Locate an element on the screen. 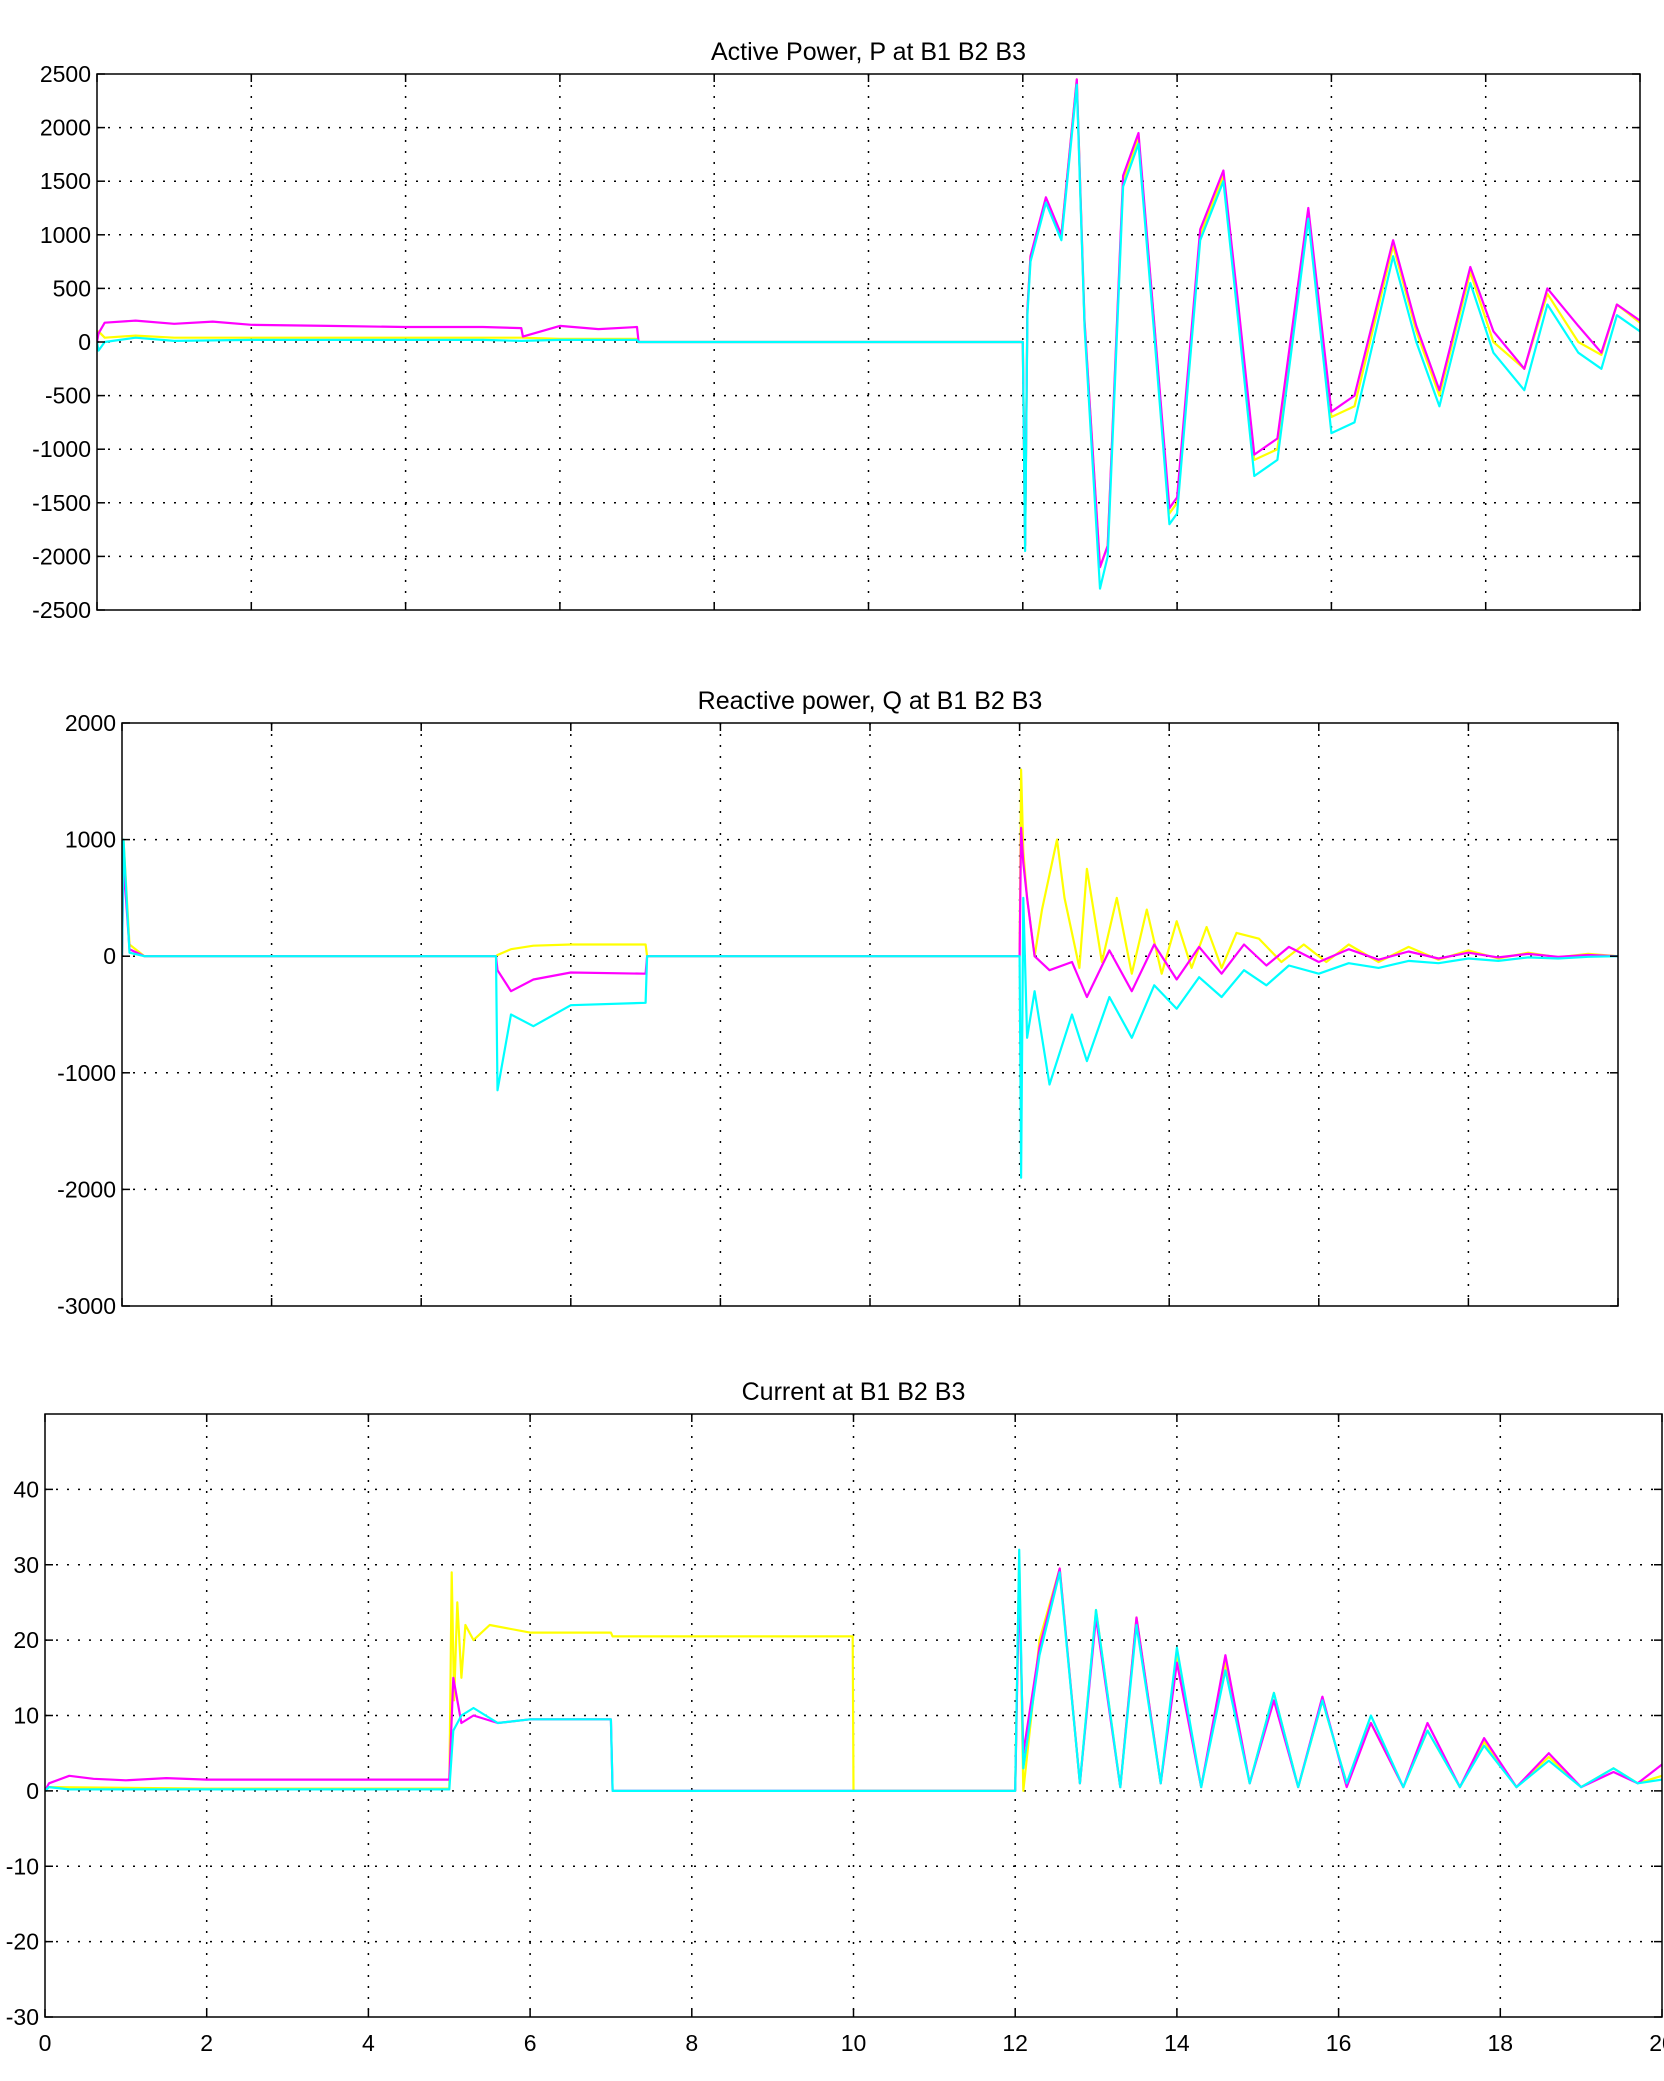 This screenshot has width=1664, height=2081. y-tick-label: 500 is located at coordinates (72, 288).